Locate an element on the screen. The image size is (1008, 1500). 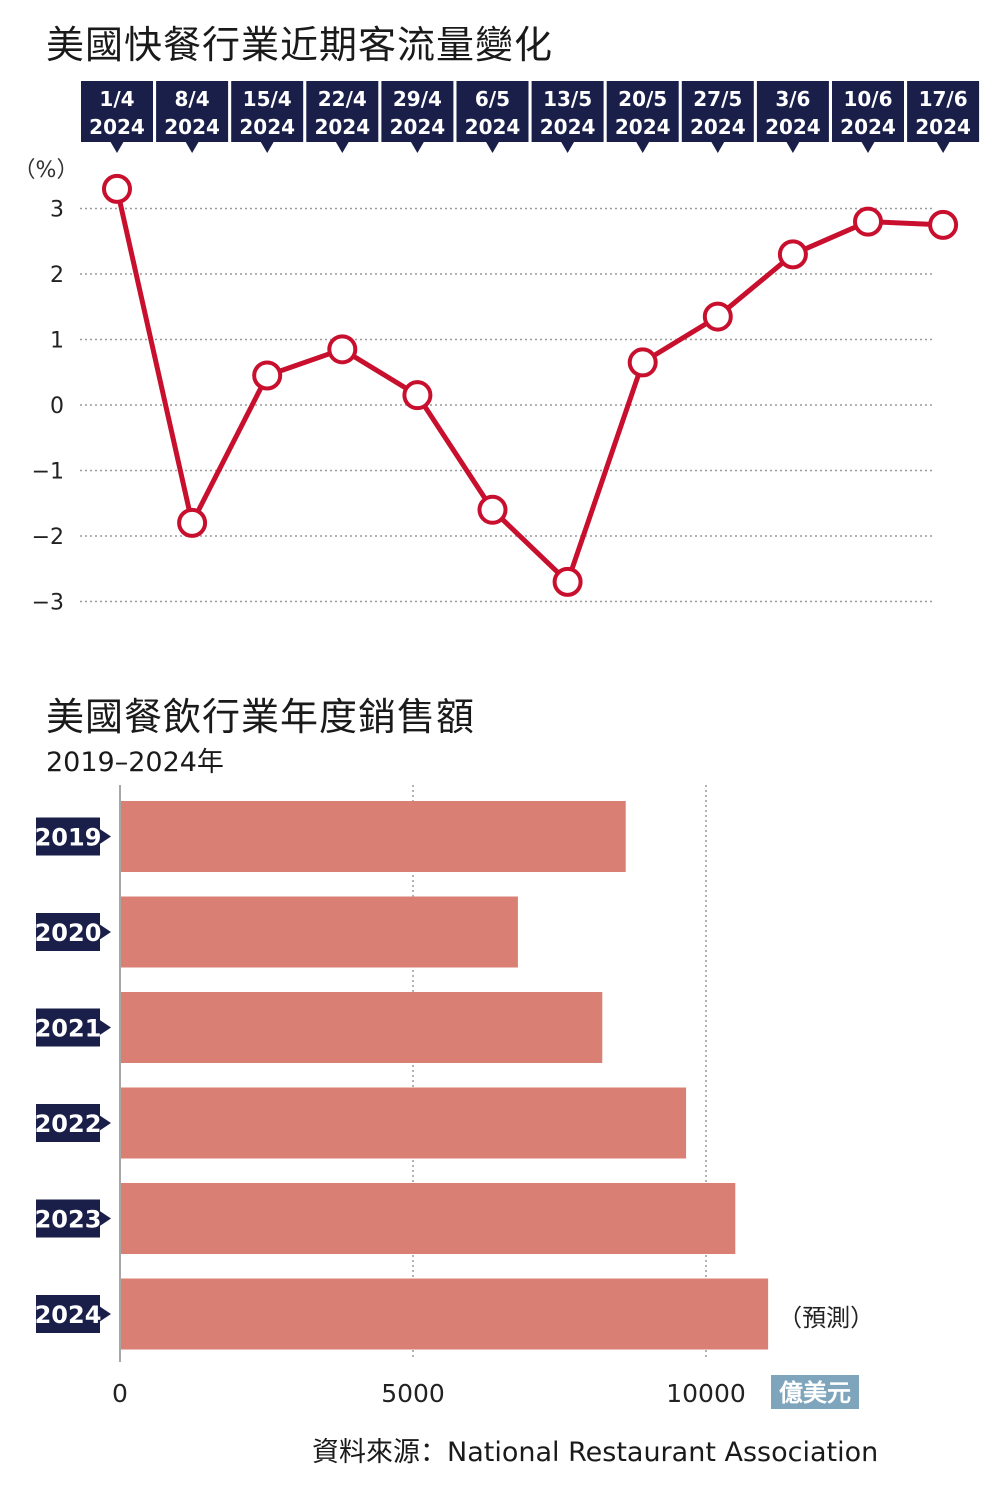
date-label-day: 10/6 is located at coordinates (867, 99).